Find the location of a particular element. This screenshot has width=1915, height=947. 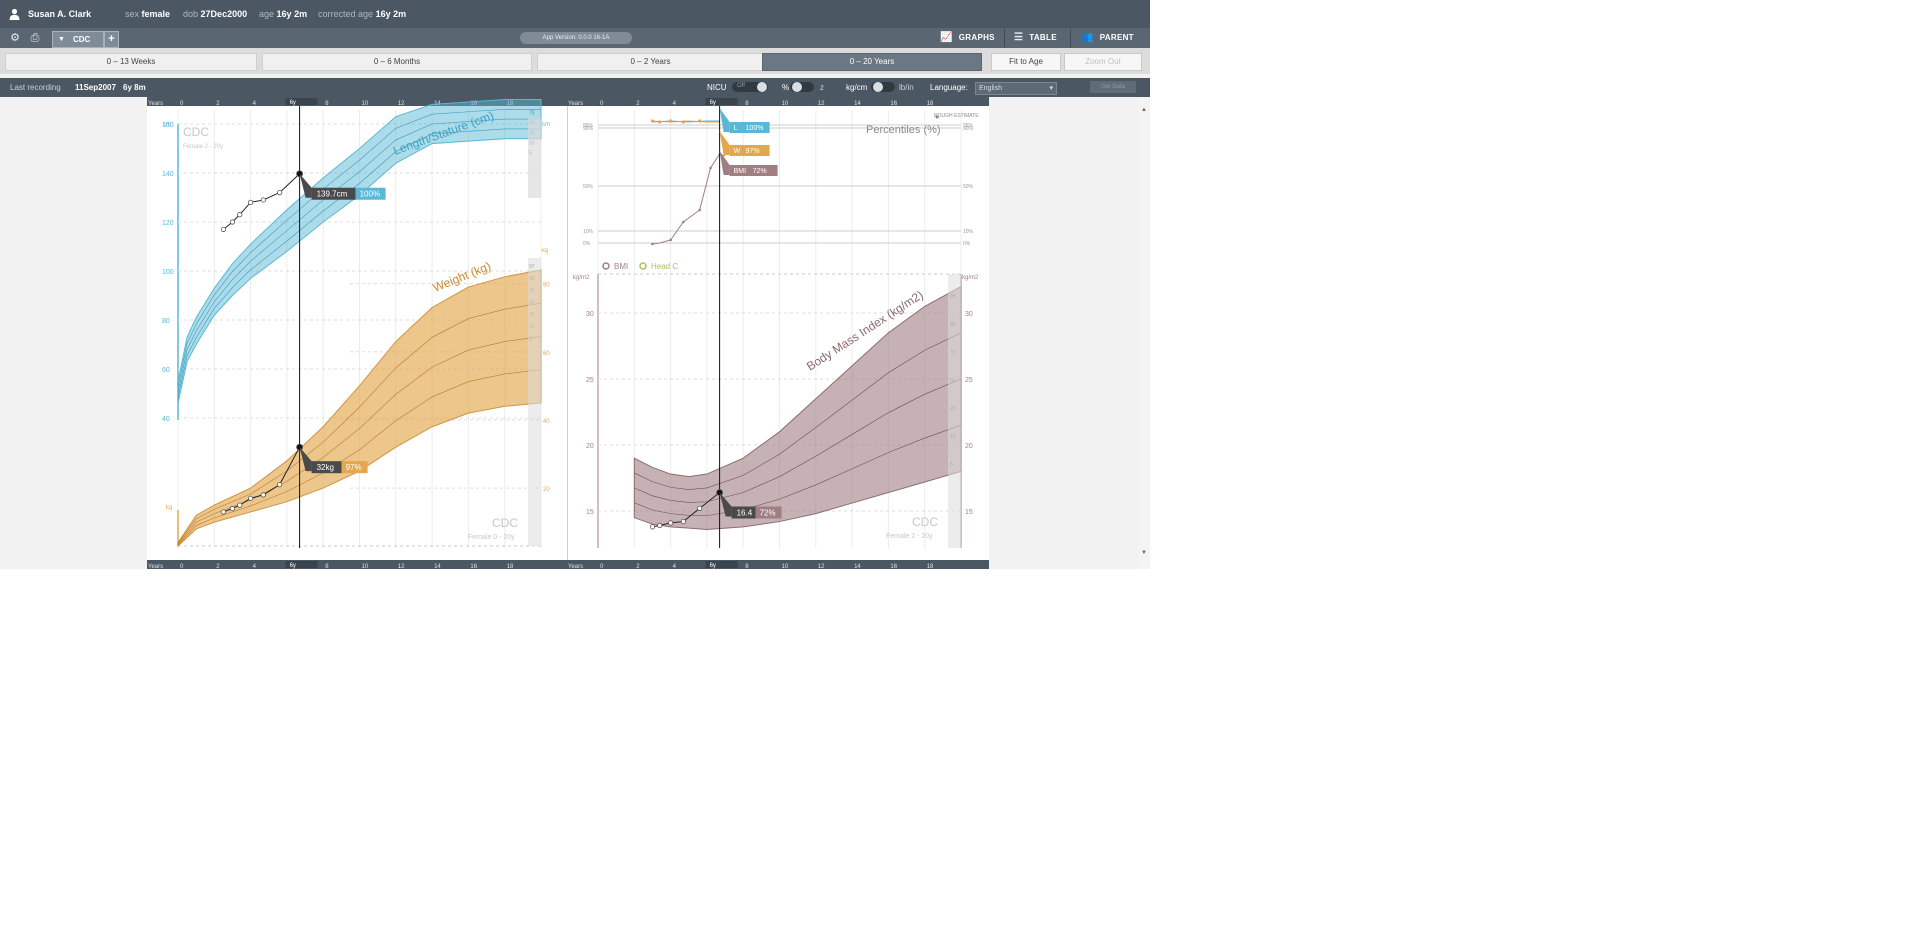

people-icon: 👥 is located at coordinates (1087, 37).